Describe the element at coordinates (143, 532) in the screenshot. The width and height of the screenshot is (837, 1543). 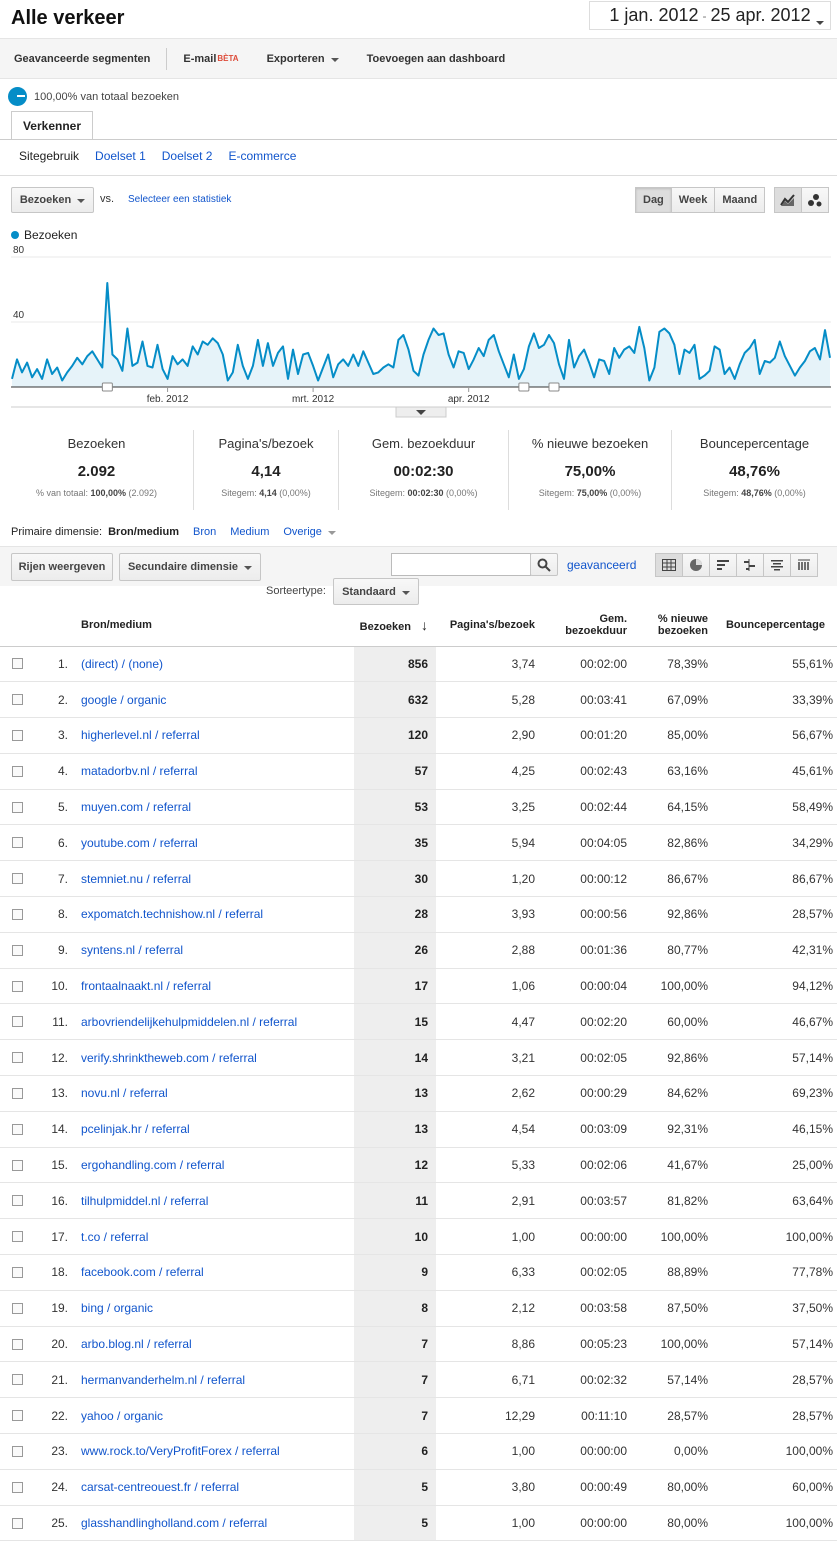
I see `dimension-source-medium: Bron/medium` at that location.